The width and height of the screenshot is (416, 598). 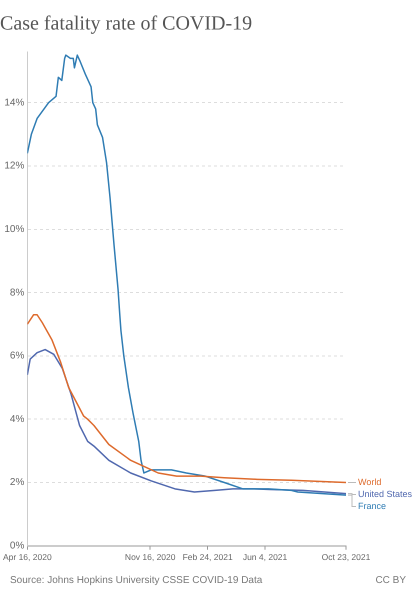 What do you see at coordinates (17, 419) in the screenshot?
I see `y-tick-label: 4%` at bounding box center [17, 419].